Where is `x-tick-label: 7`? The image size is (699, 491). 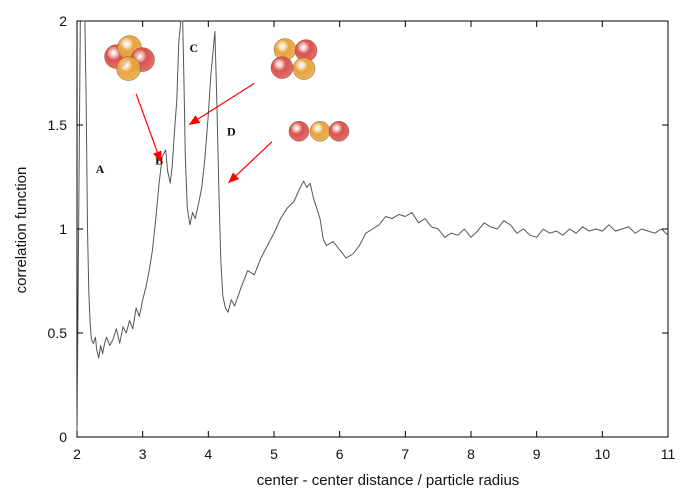
x-tick-label: 7 is located at coordinates (405, 454).